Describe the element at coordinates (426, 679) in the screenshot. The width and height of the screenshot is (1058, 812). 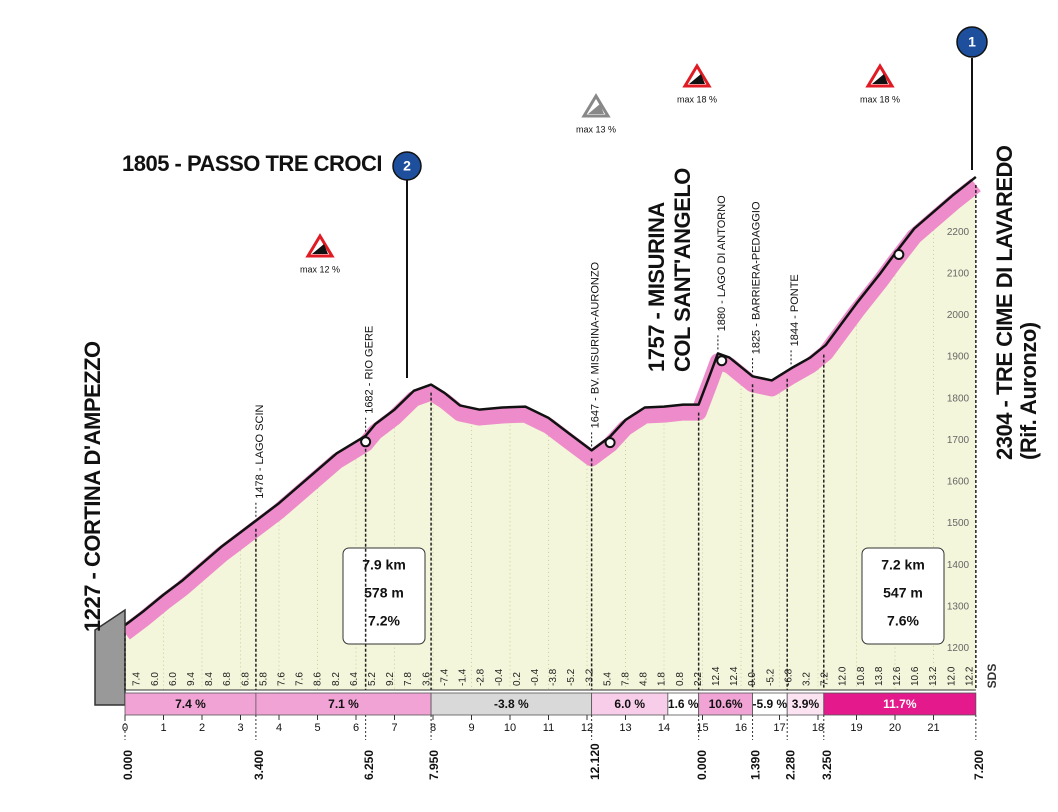
I see `km-gradient: 3.6` at that location.